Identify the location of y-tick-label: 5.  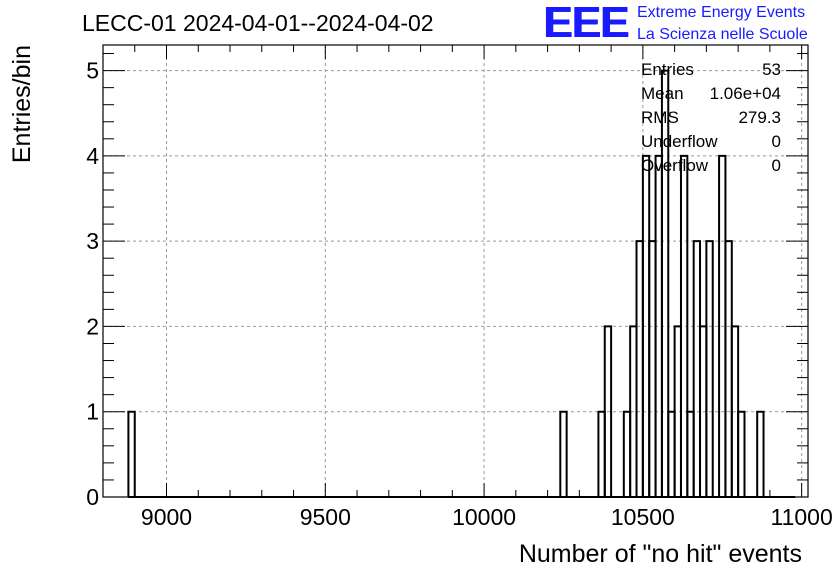
(92, 71).